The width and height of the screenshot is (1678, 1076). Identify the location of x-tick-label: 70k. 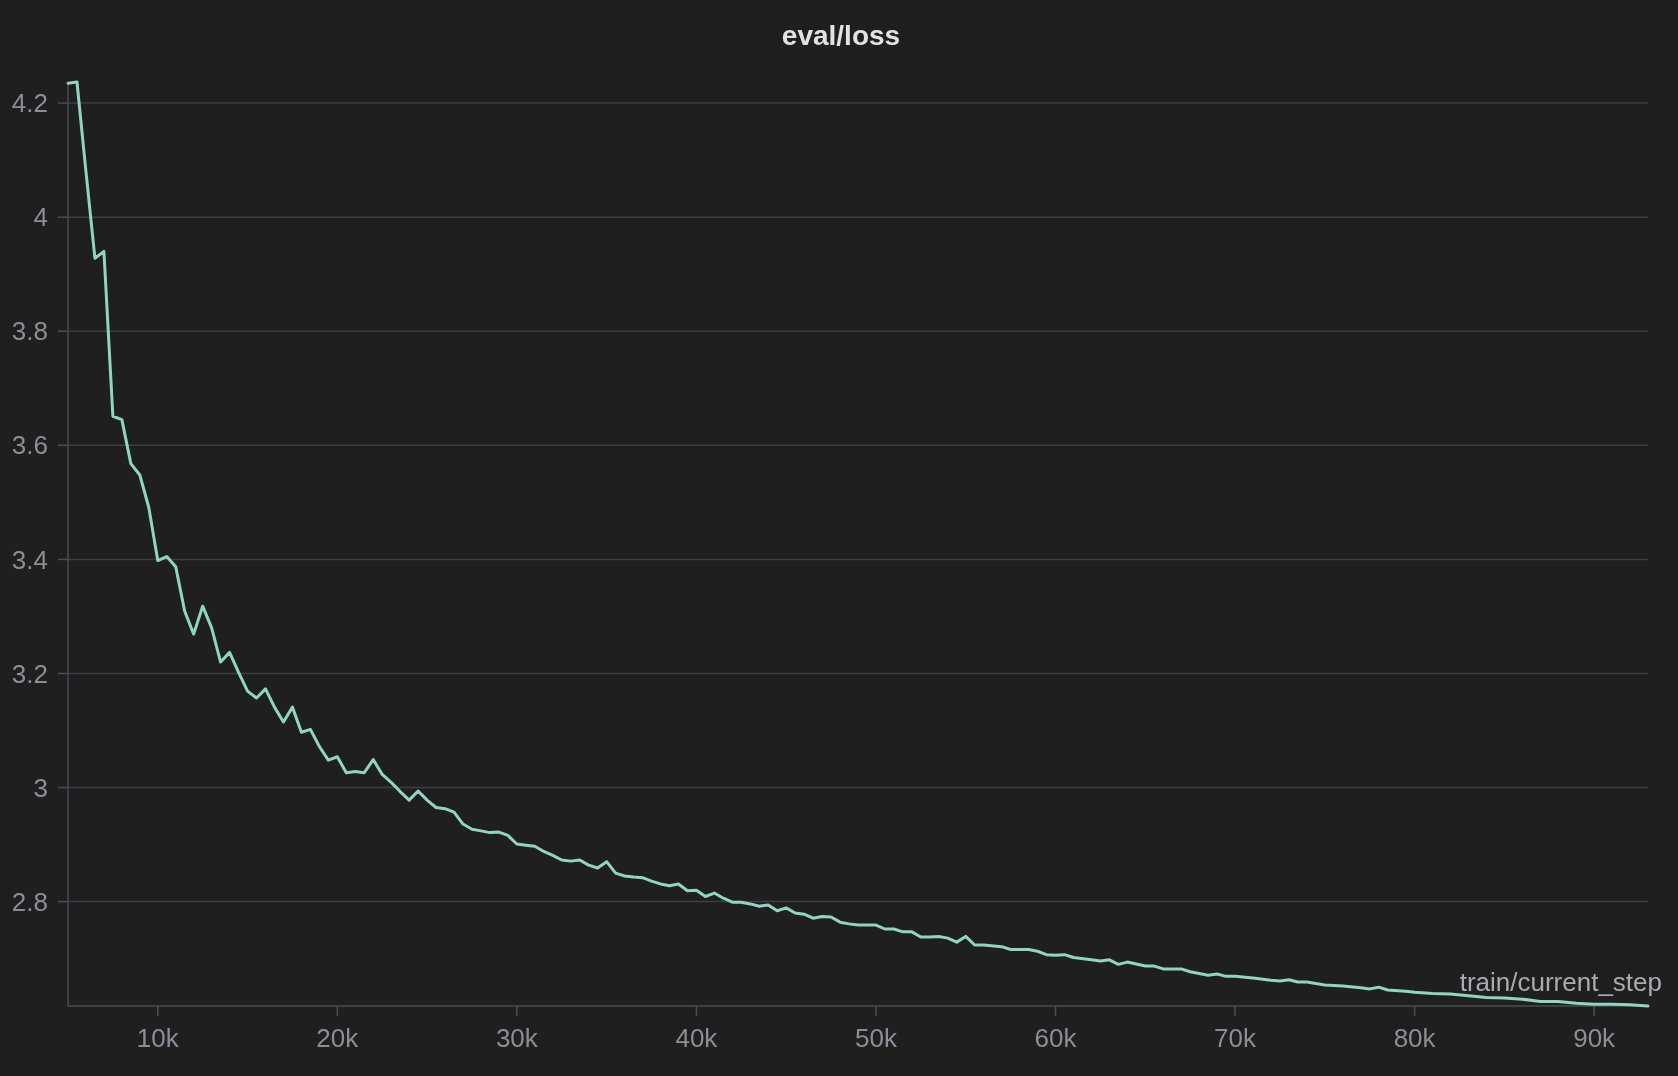
(1235, 1038).